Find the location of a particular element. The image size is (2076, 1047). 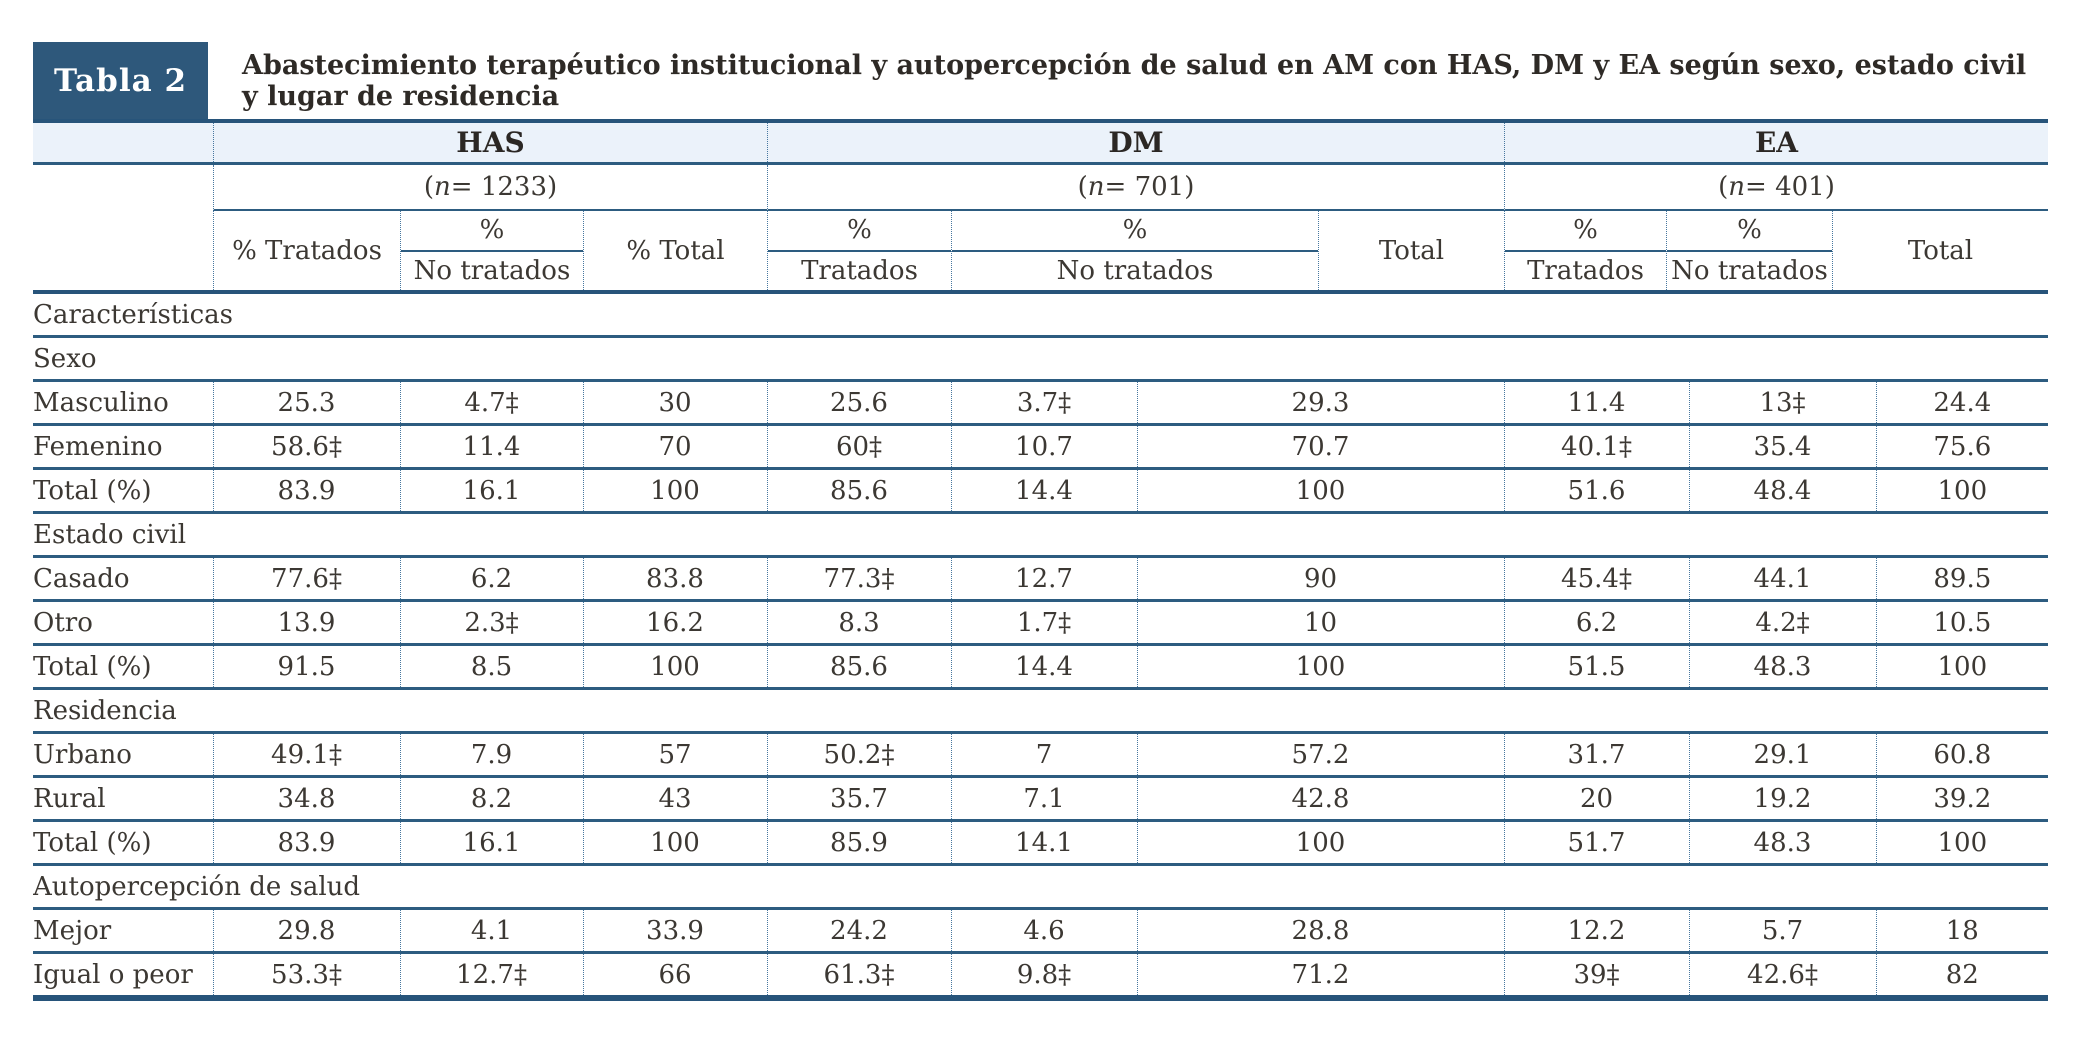

value-cell: 3.7‡ is located at coordinates (1043, 403).